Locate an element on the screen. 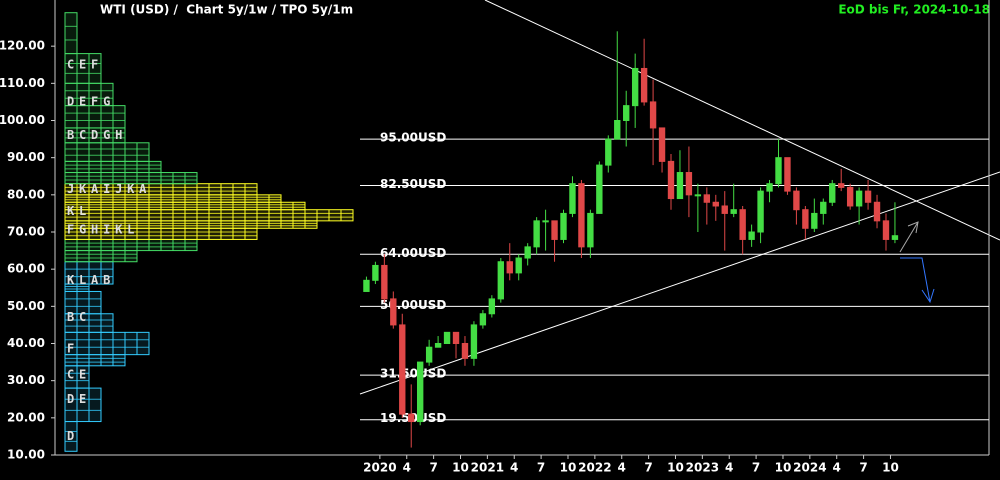  y-tick-label: 20.00 is located at coordinates (26, 417).